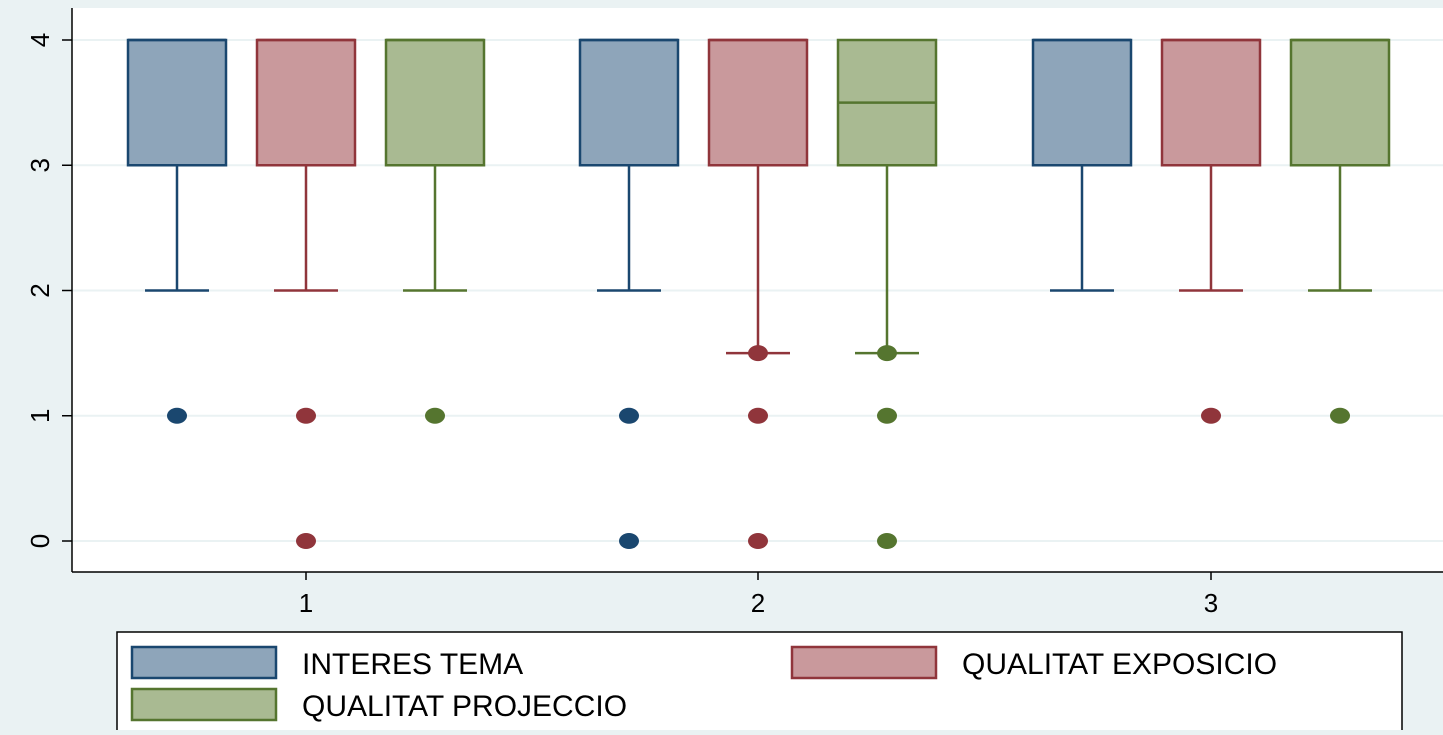 Image resolution: width=1443 pixels, height=735 pixels. What do you see at coordinates (40, 40) in the screenshot?
I see `y-tick-label: 4` at bounding box center [40, 40].